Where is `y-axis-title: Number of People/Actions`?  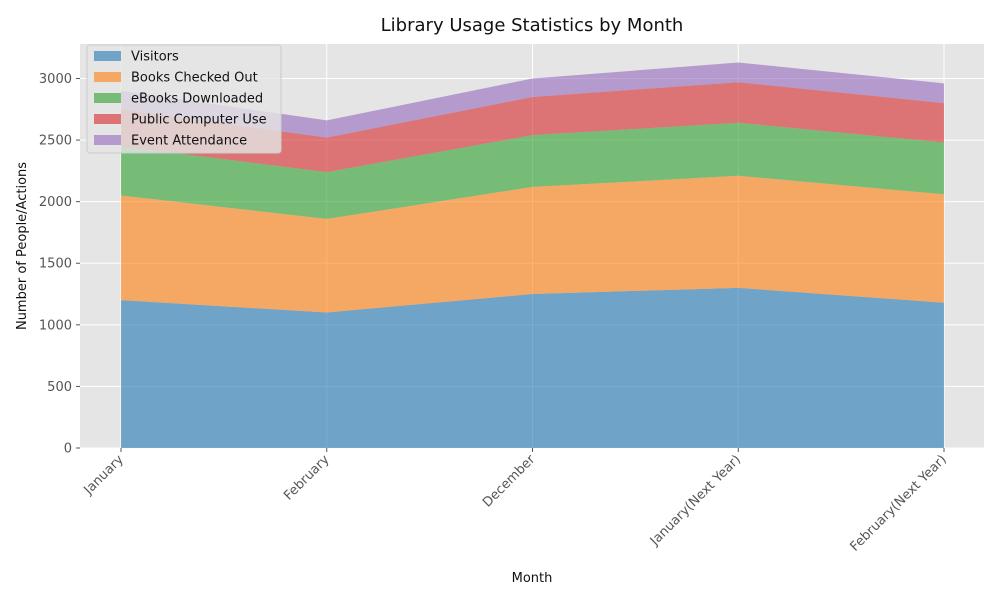 y-axis-title: Number of People/Actions is located at coordinates (22, 246).